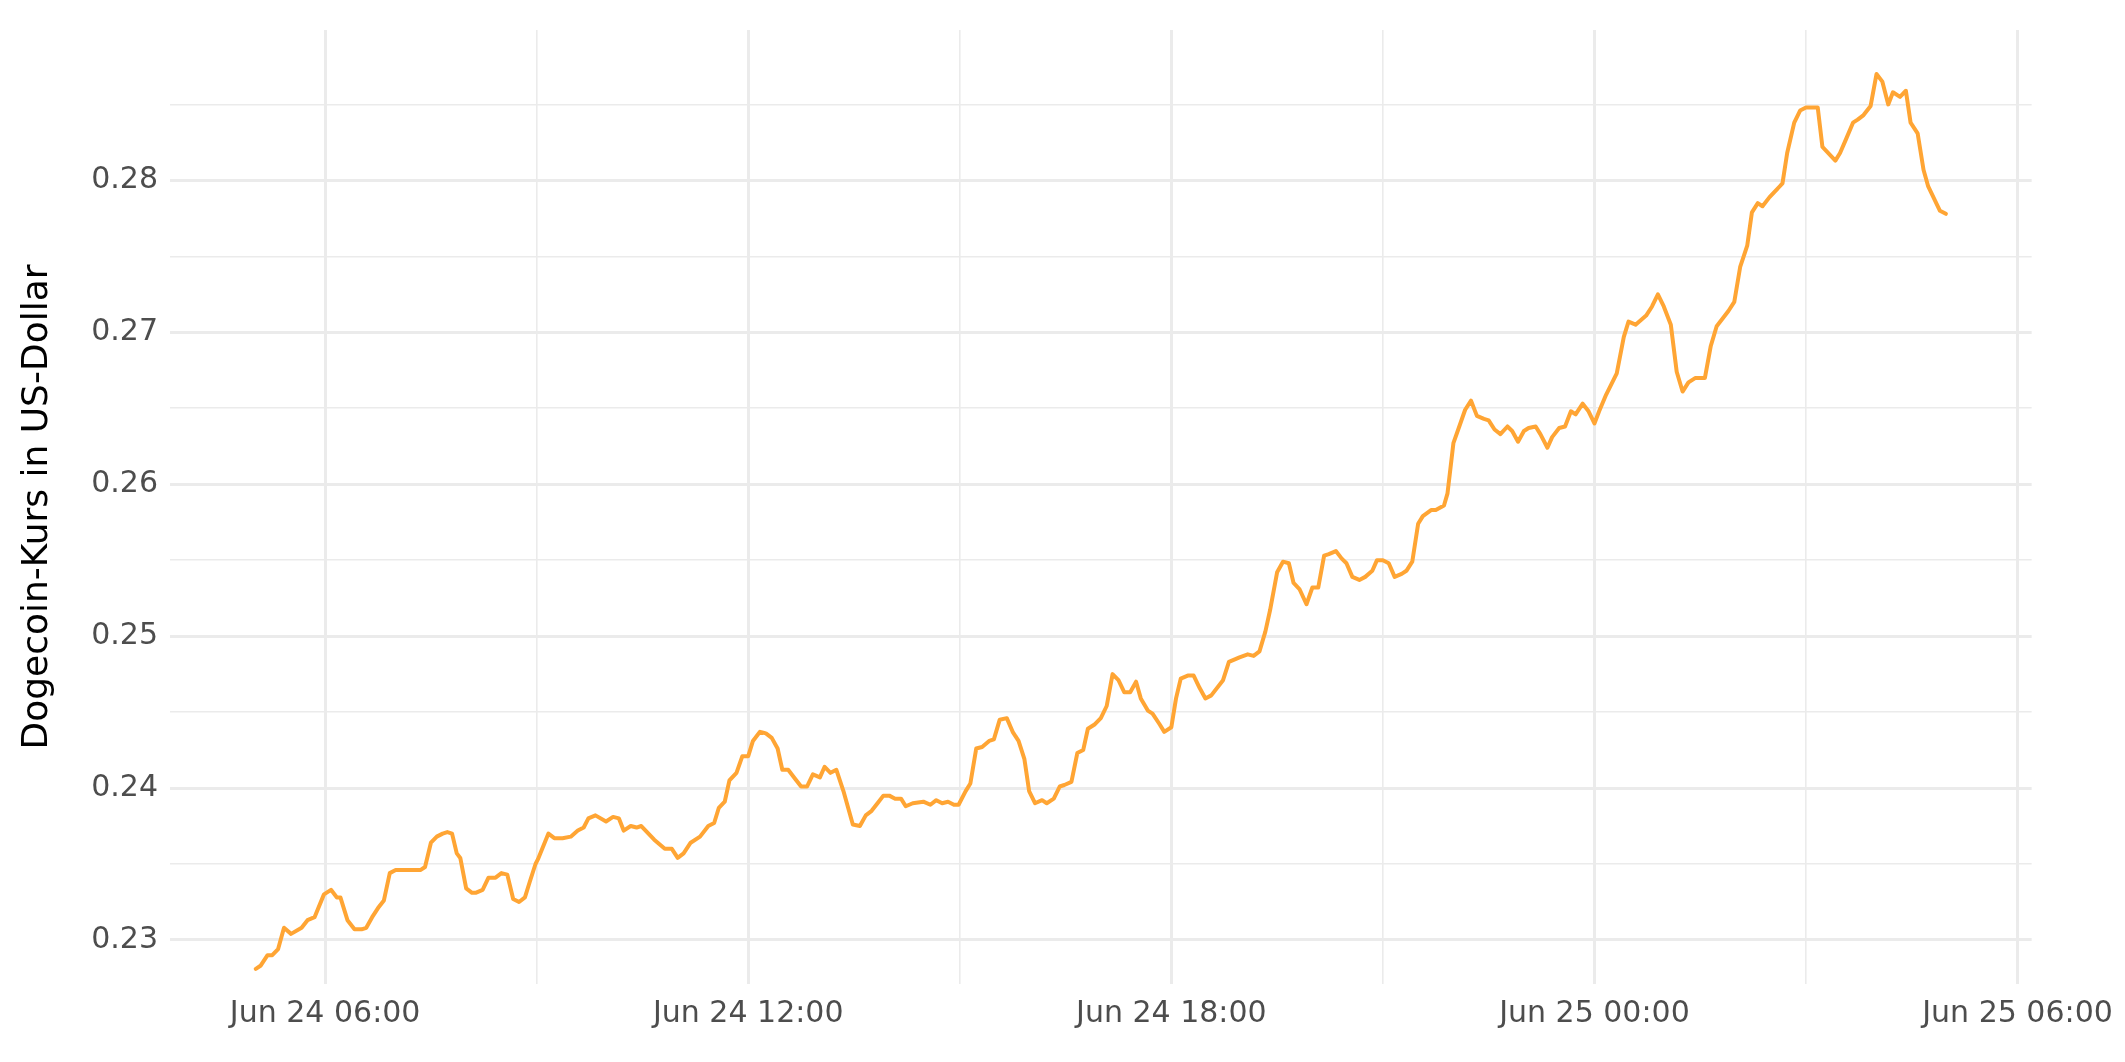  Describe the element at coordinates (124, 178) in the screenshot. I see `y-tick-label: 0.28` at that location.